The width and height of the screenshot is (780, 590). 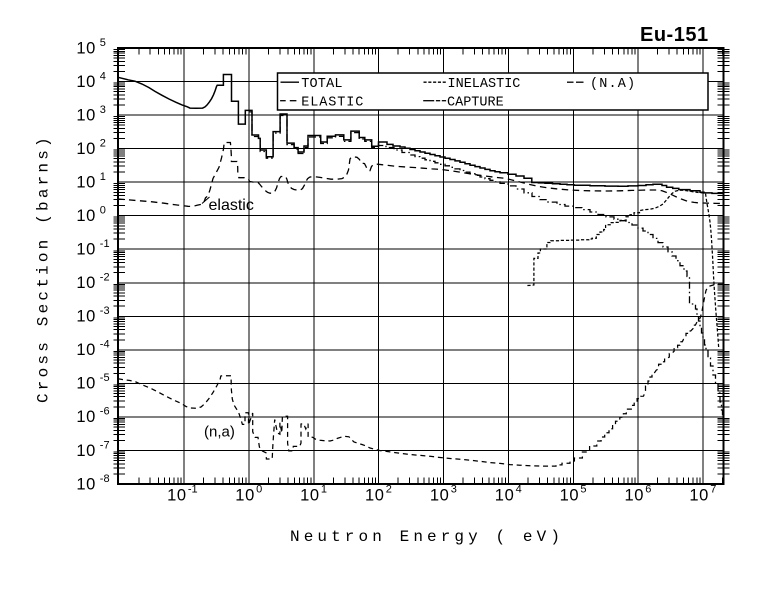 What do you see at coordinates (674, 35) in the screenshot?
I see `svg-text: Eu-151` at bounding box center [674, 35].